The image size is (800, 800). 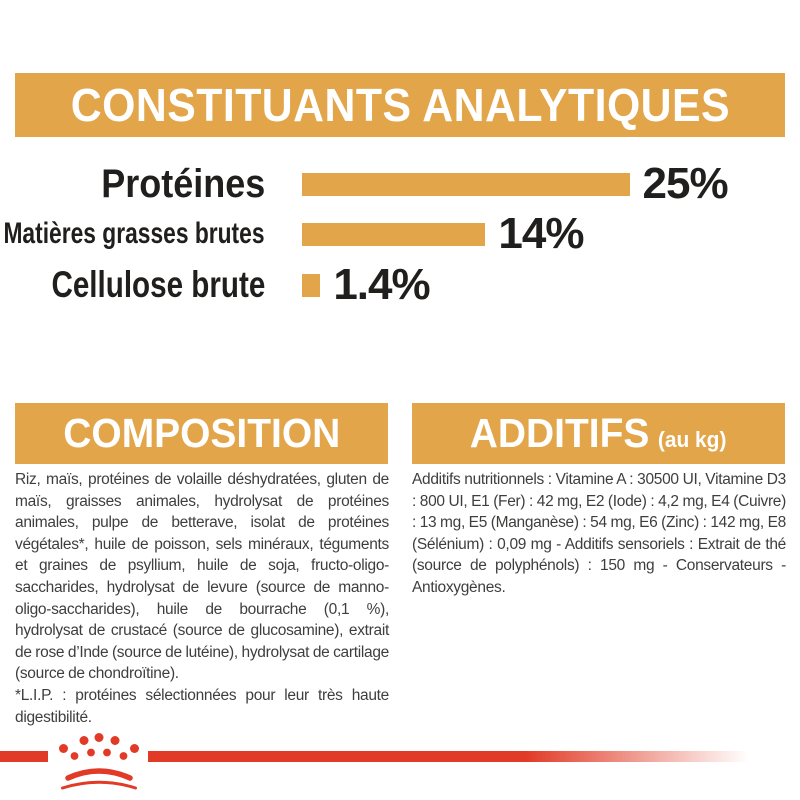 I want to click on chart-row: Matières grasses brutes 14%, so click(x=400, y=234).